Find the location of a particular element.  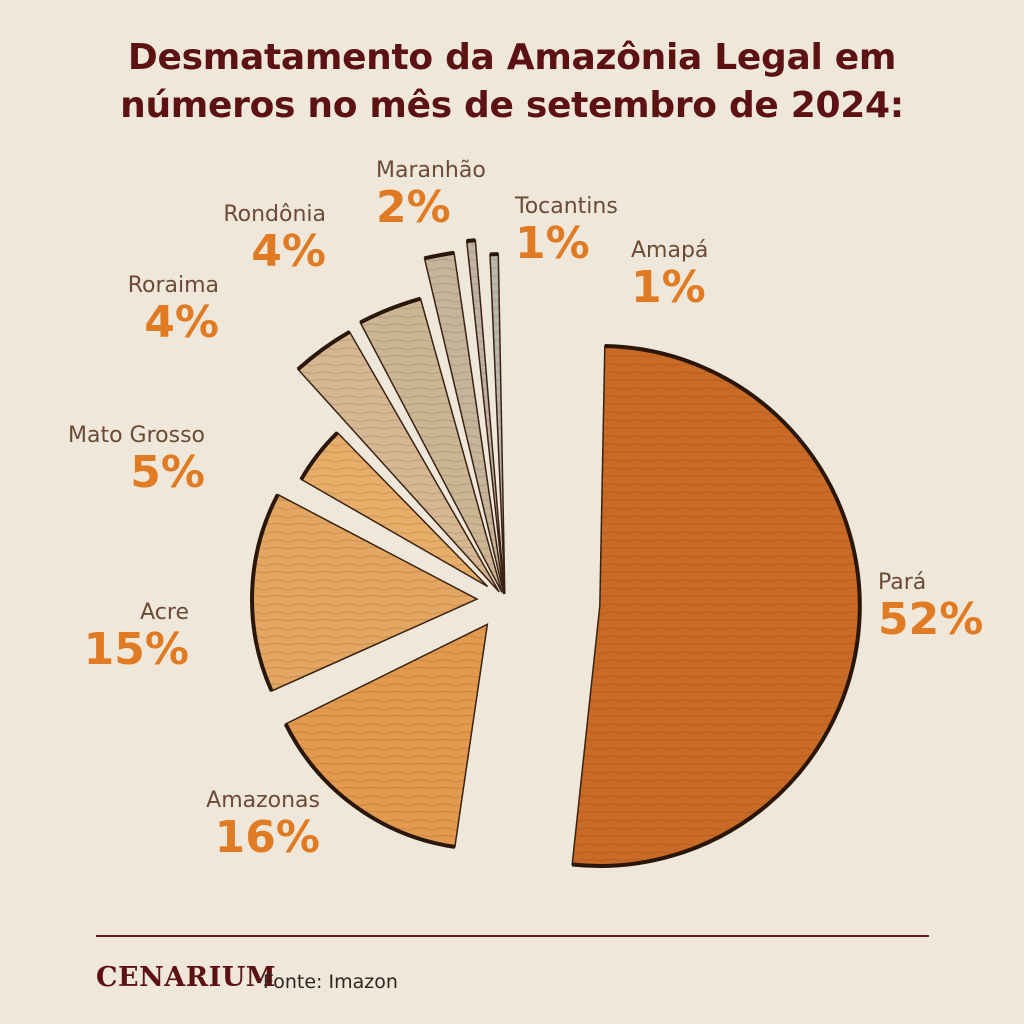

label-amazonas-value: 16% is located at coordinates (267, 837).